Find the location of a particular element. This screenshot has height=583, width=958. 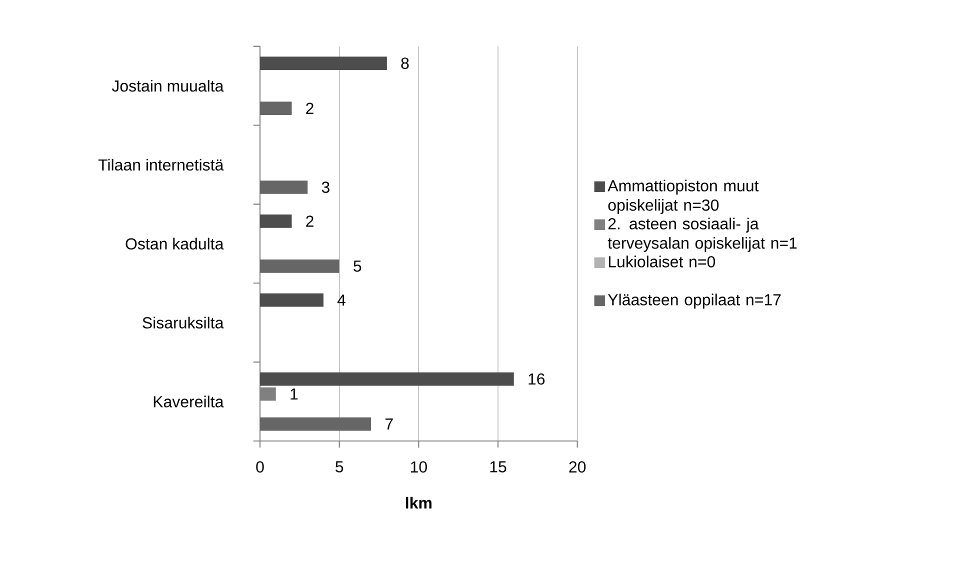

data-label: 1 is located at coordinates (294, 394).